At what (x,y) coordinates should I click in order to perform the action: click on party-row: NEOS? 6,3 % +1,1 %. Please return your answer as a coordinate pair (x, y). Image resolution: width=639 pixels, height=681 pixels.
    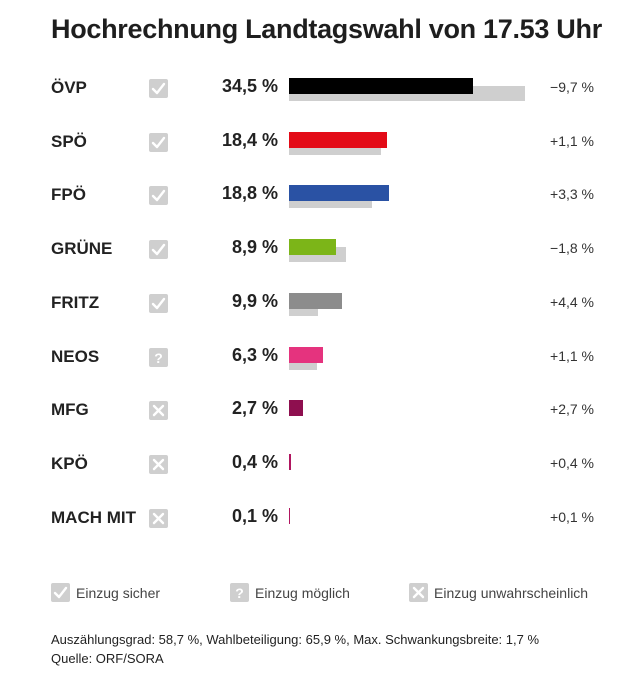
    Looking at the image, I should click on (319, 356).